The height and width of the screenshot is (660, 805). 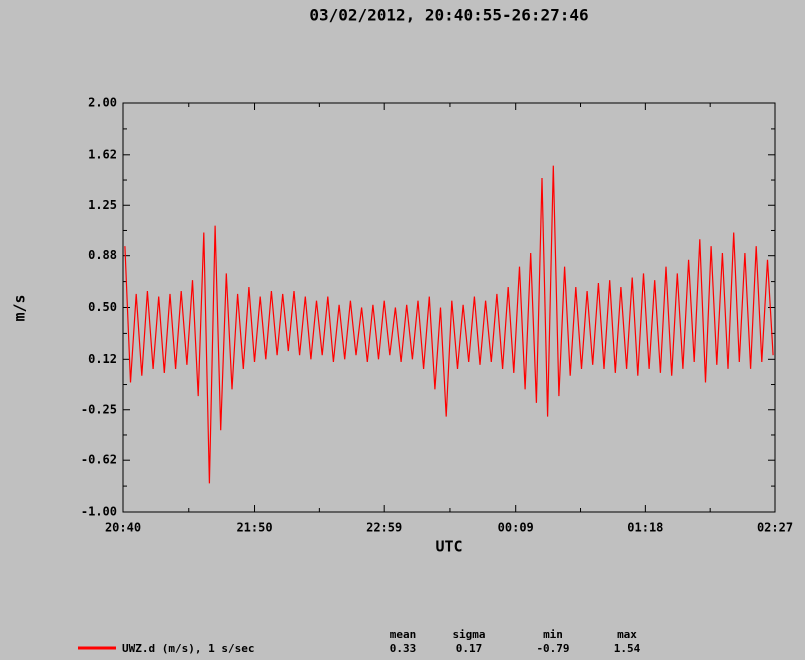 What do you see at coordinates (448, 547) in the screenshot?
I see `x-axis-label: UTC` at bounding box center [448, 547].